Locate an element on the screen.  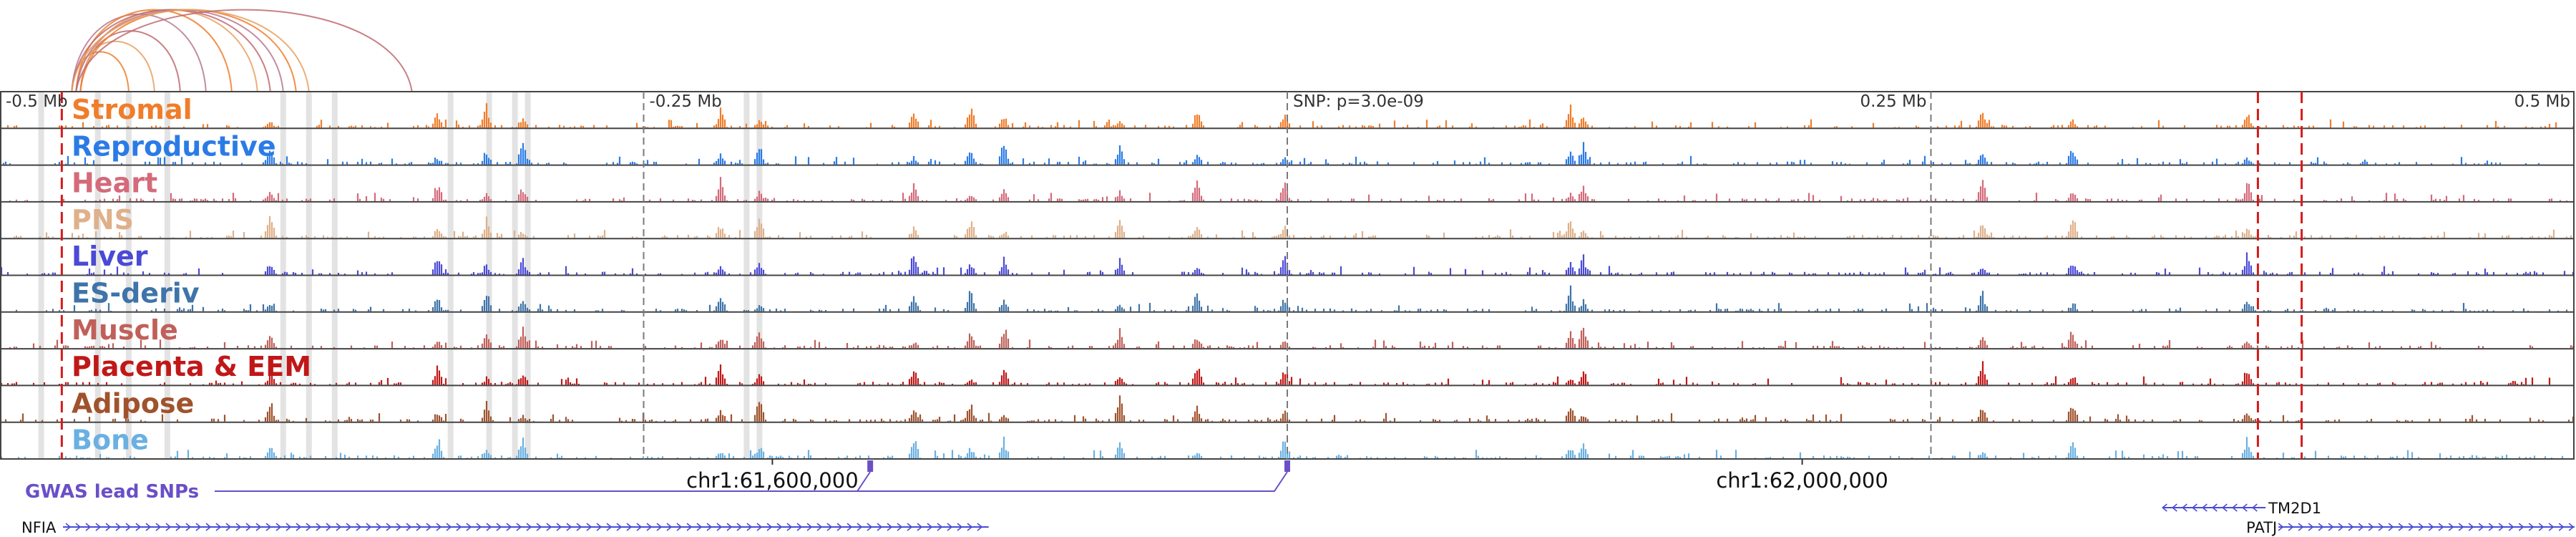
coordinate-label: chr1:62,000,000 is located at coordinates (1802, 480).